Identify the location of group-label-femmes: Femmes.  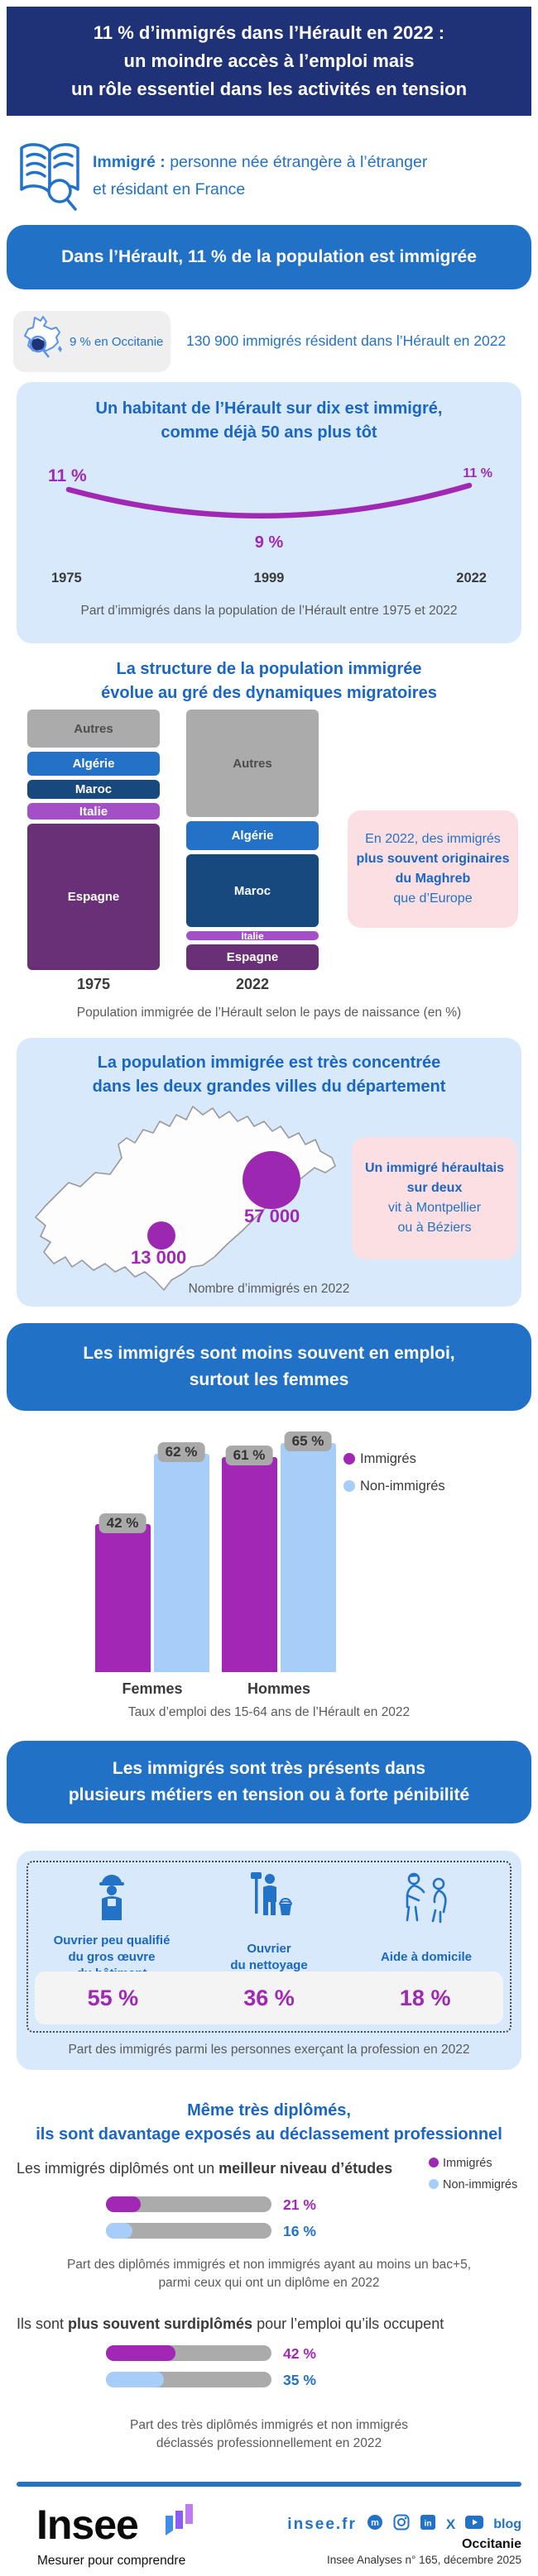
(153, 1688).